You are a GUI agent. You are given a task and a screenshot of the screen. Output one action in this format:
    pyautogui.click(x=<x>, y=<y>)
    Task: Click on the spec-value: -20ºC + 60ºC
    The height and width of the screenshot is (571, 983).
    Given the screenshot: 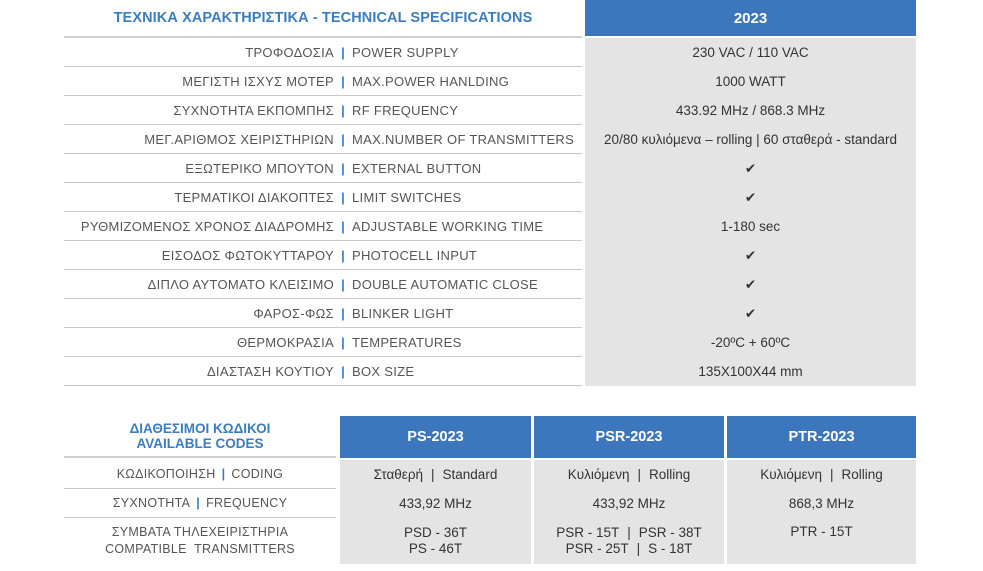 What is the action you would take?
    pyautogui.click(x=750, y=342)
    